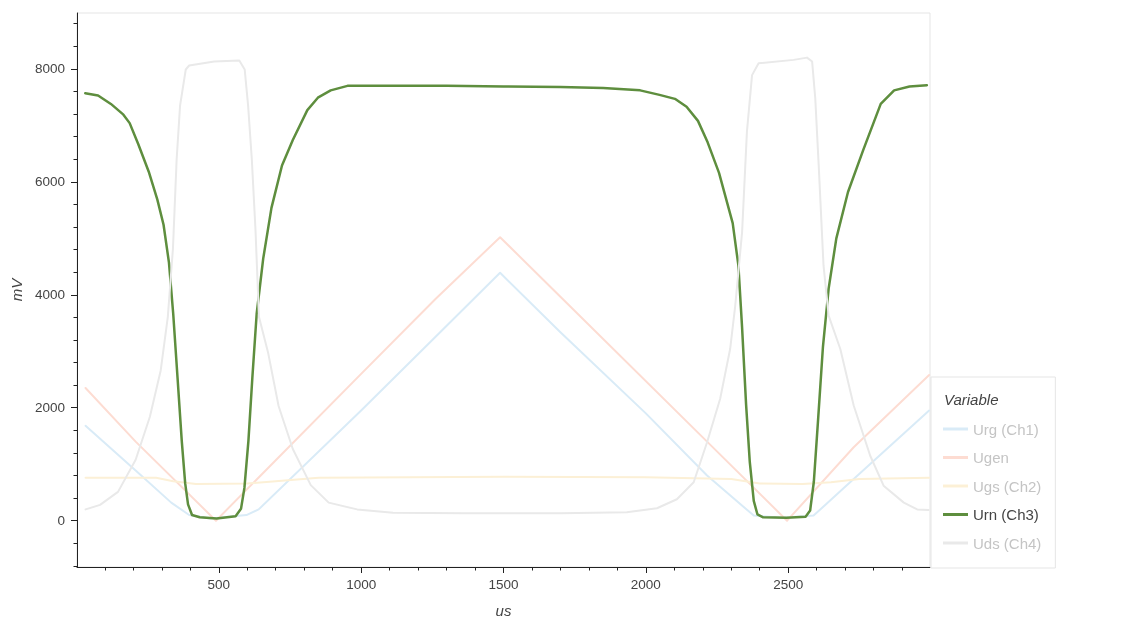 The height and width of the screenshot is (625, 1125). I want to click on y-tick-label: 6000, so click(49, 182).